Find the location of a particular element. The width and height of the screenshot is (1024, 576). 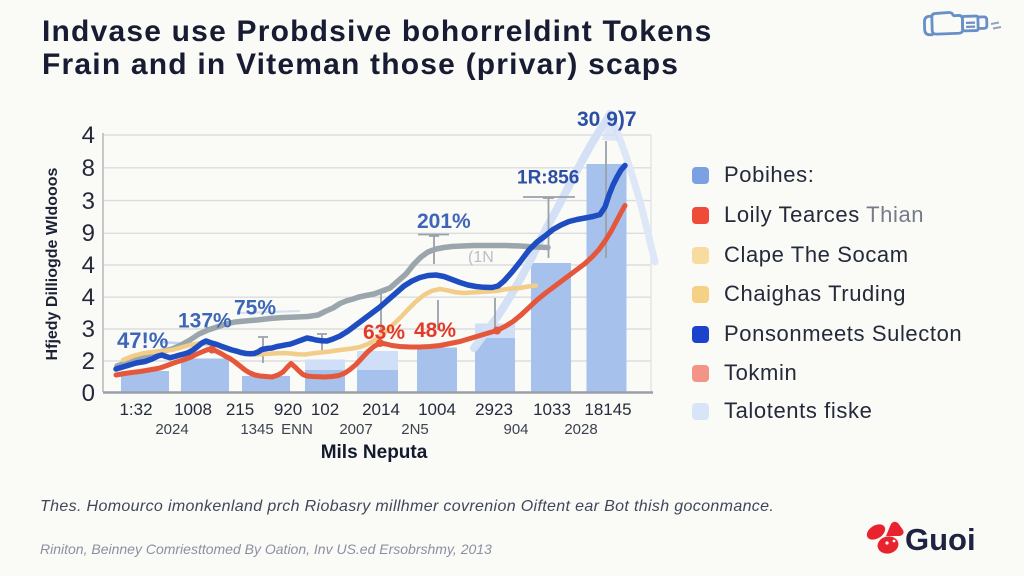

svg-text: 30 9)7 is located at coordinates (607, 119).